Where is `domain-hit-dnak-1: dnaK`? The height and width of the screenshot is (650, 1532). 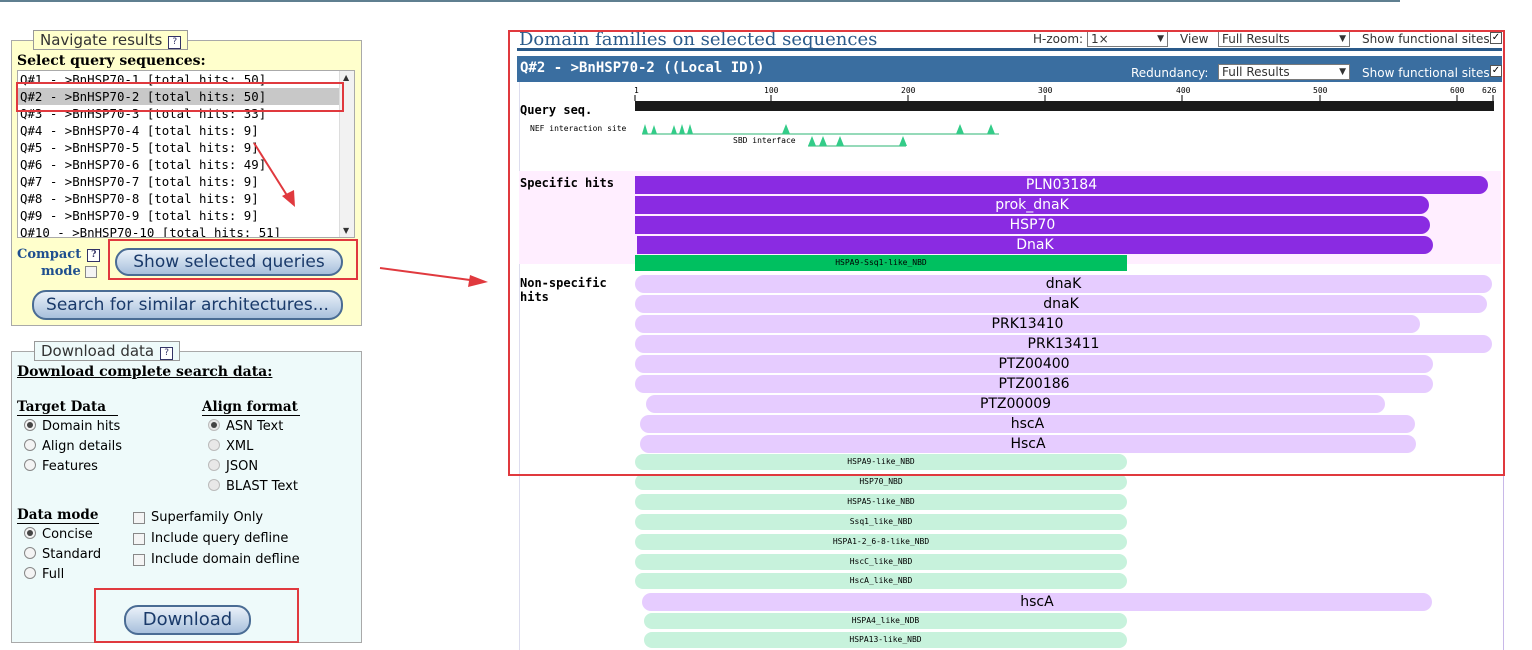 domain-hit-dnak-1: dnaK is located at coordinates (1063, 284).